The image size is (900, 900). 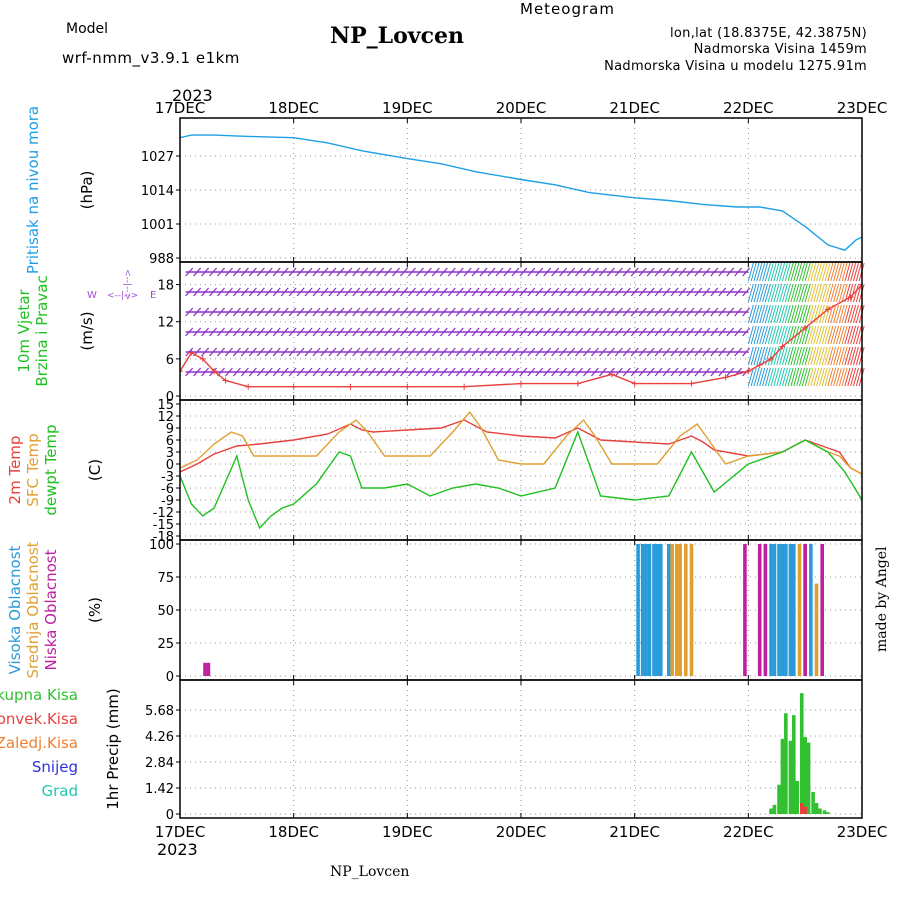 What do you see at coordinates (170, 453) in the screenshot?
I see `y-tick-label: 3` at bounding box center [170, 453].